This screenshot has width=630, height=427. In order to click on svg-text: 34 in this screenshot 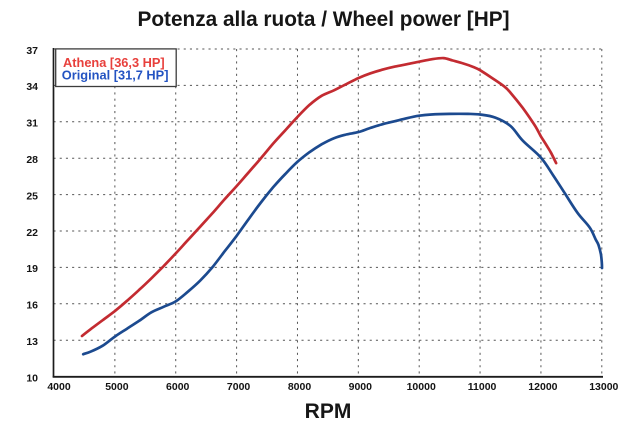, I will do `click(32, 87)`.